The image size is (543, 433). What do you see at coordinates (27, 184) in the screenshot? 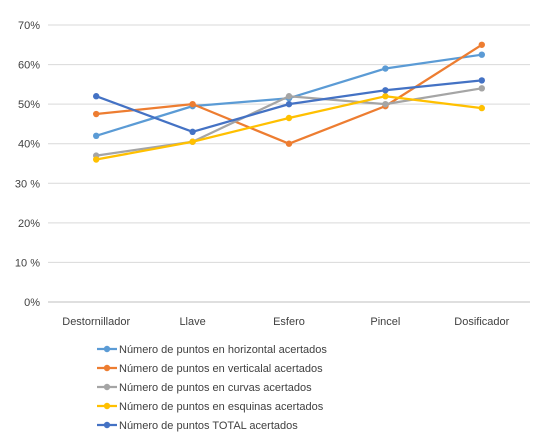
I see `y-tick-label: 30 %` at bounding box center [27, 184].